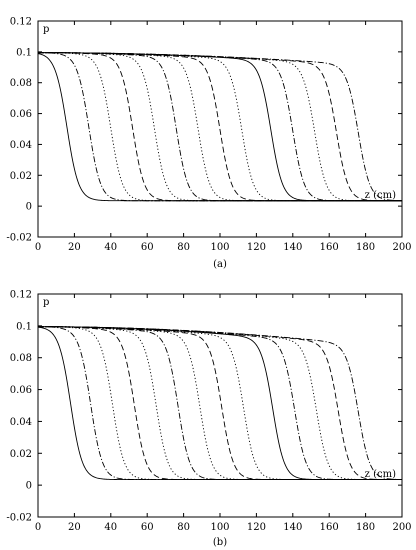 This screenshot has width=416, height=550. Describe the element at coordinates (220, 542) in the screenshot. I see `panel-label: (b)` at that location.